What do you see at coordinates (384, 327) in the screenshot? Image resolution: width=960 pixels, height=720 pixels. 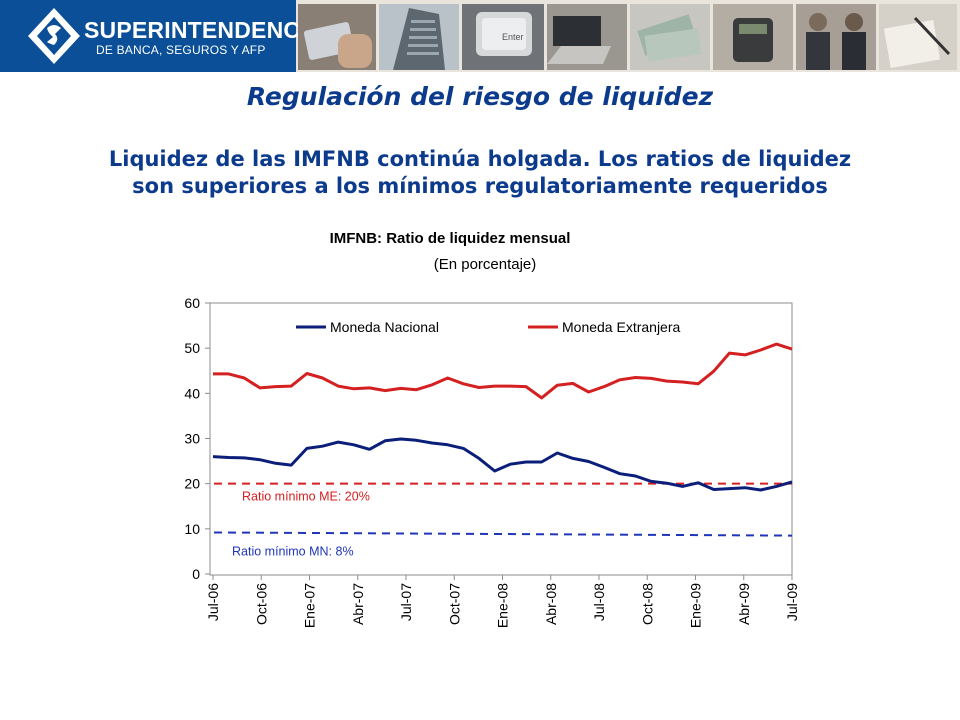 I see `legend-label: Moneda Nacional` at bounding box center [384, 327].